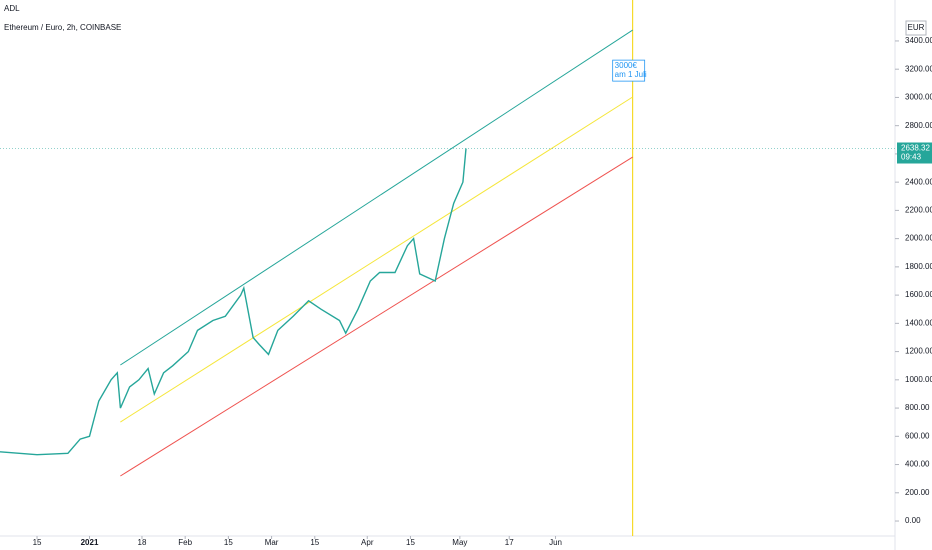 The image size is (932, 550). I want to click on annotation-box, so click(629, 70).